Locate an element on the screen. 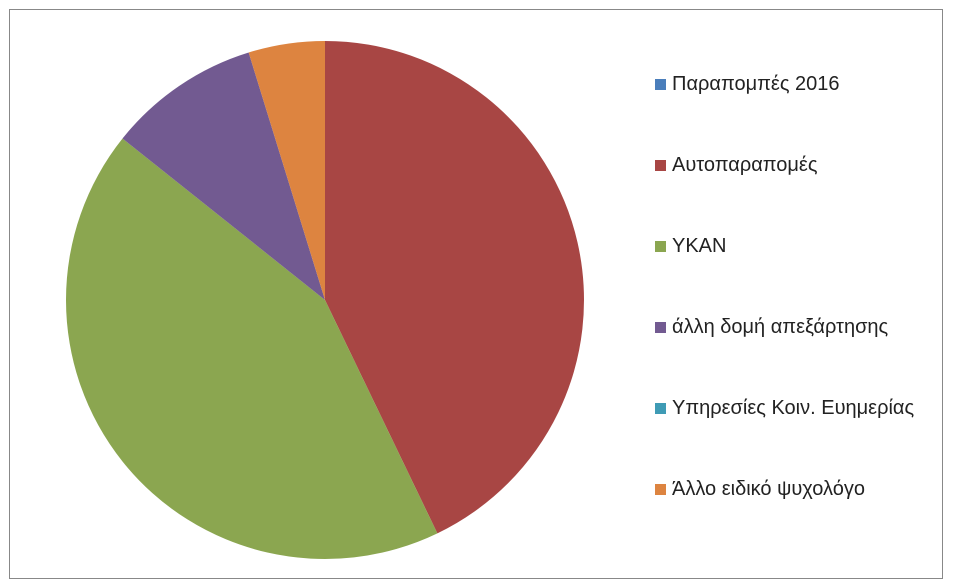  legend-label: Αυτοπαραπομές is located at coordinates (745, 165).